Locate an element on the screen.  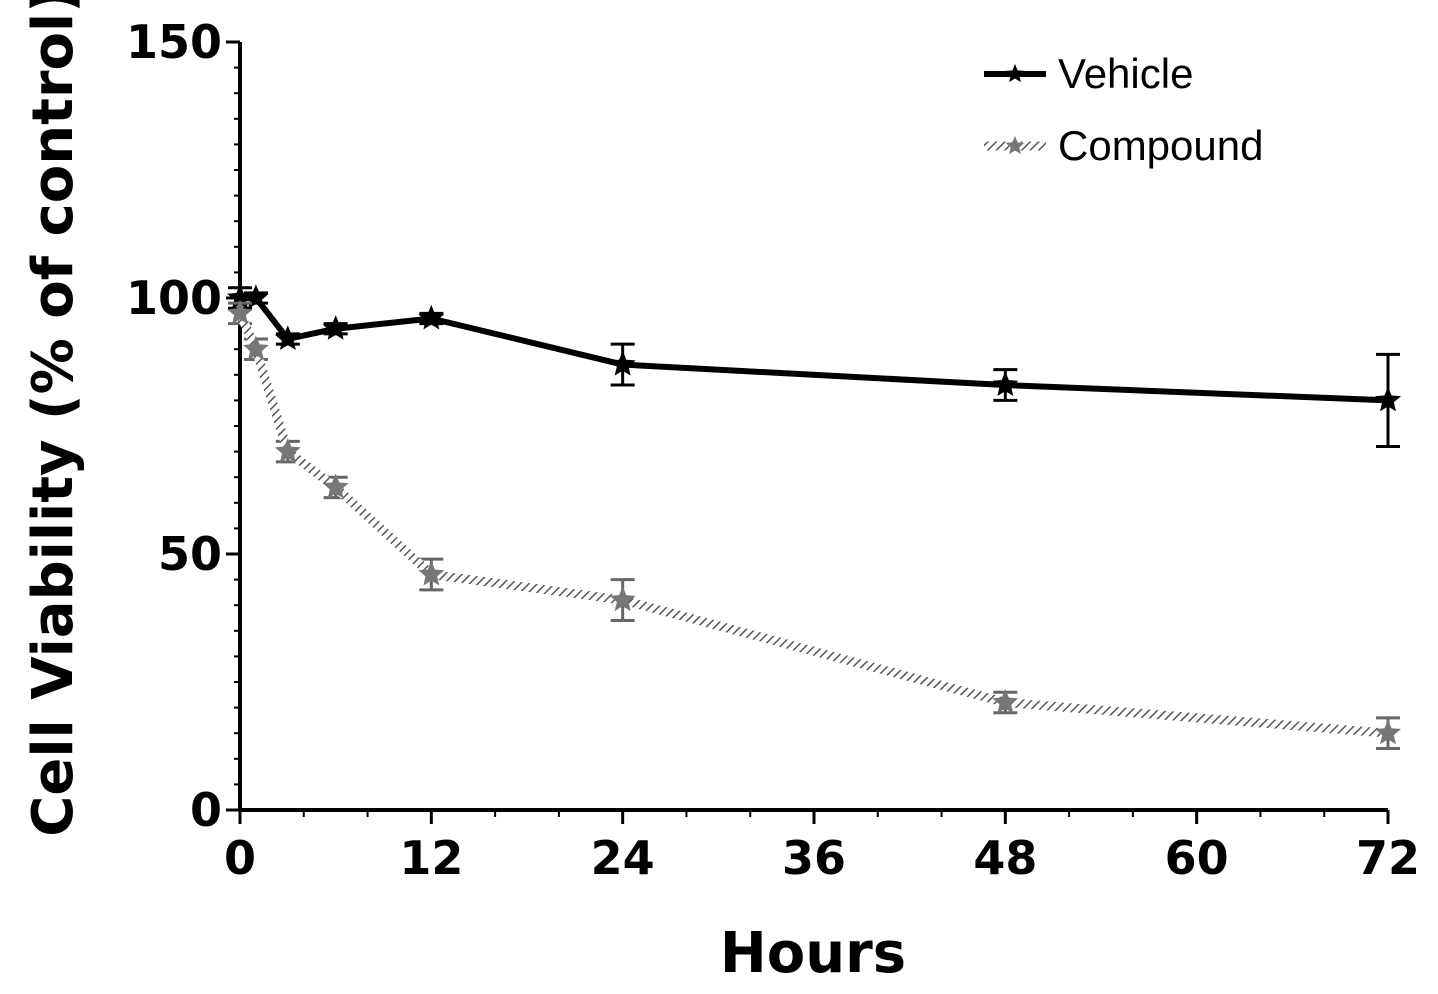
x-tick-label: 60 is located at coordinates (1197, 858).